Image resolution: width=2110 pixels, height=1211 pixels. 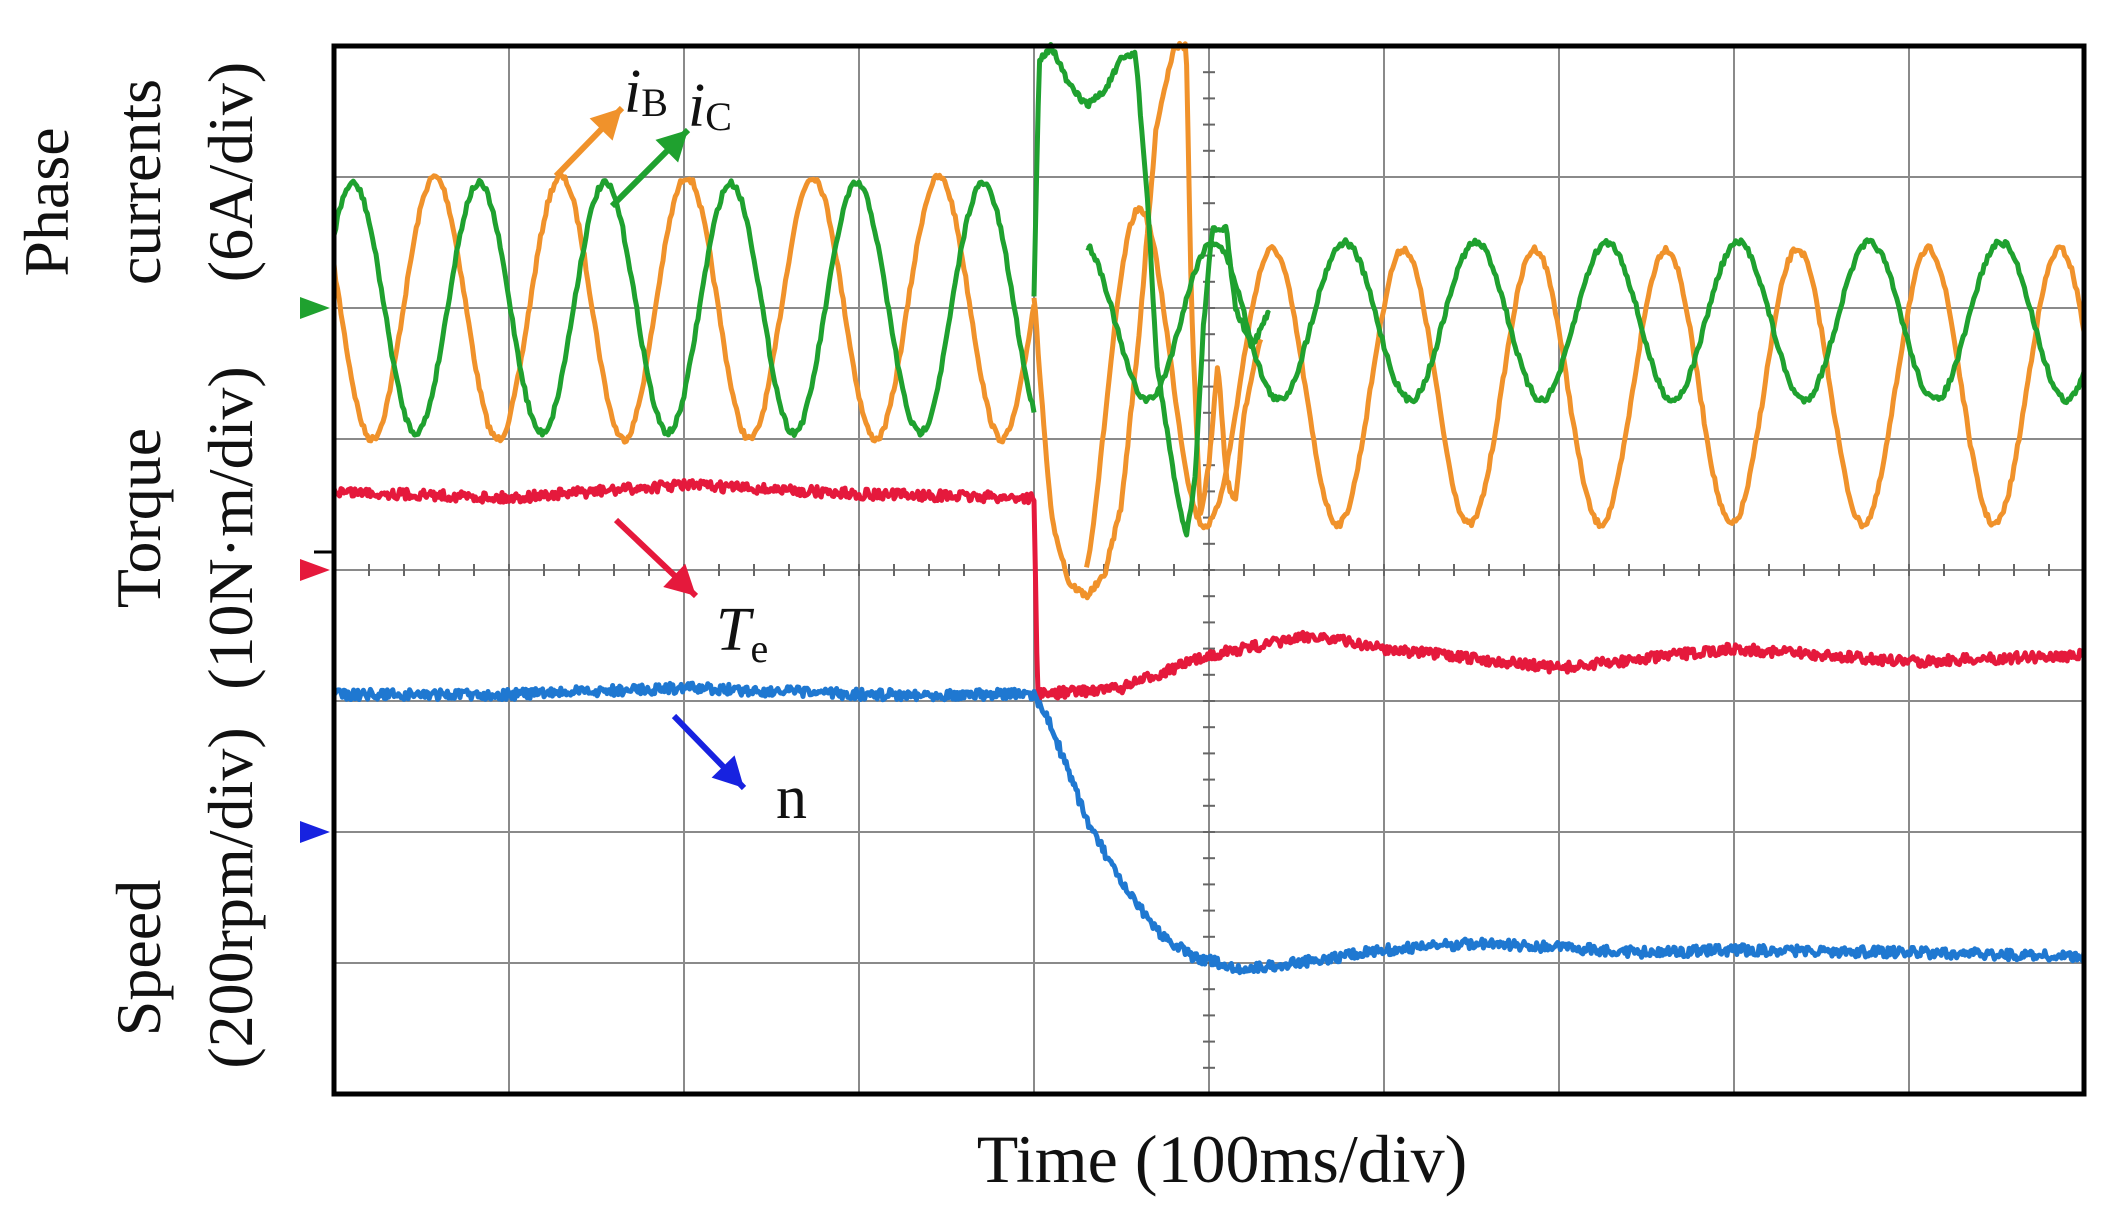 I want to click on marker-torque, so click(x=315, y=570).